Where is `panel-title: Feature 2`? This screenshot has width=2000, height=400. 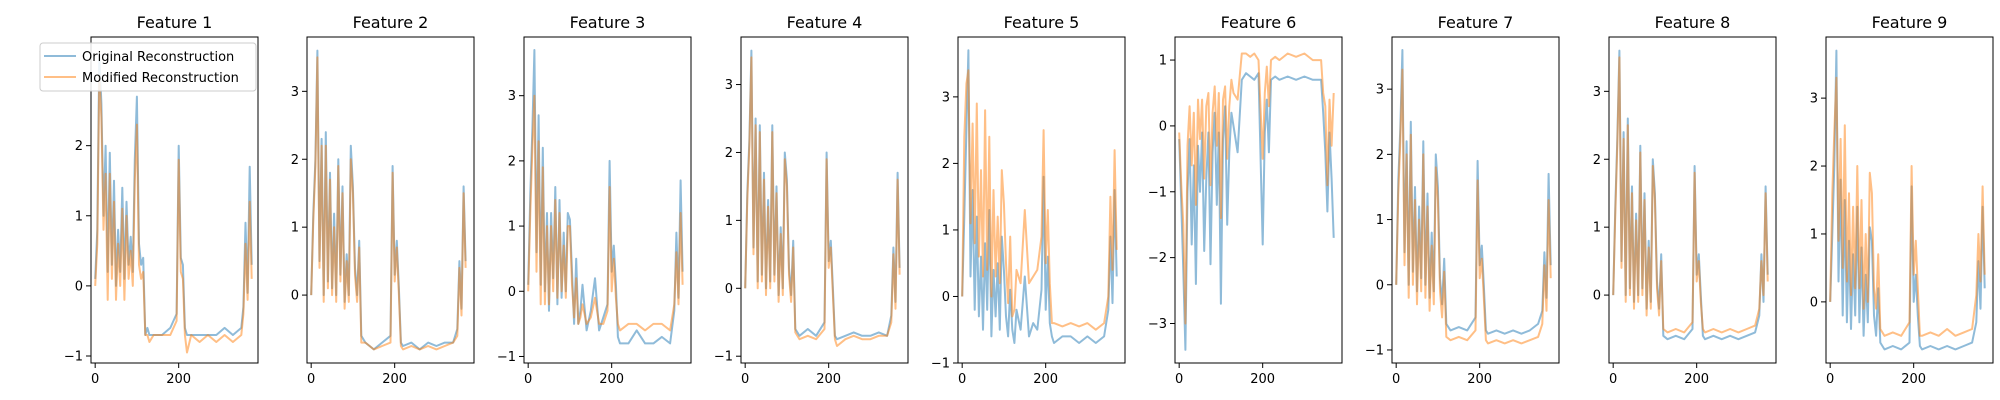
panel-title: Feature 2 is located at coordinates (391, 22).